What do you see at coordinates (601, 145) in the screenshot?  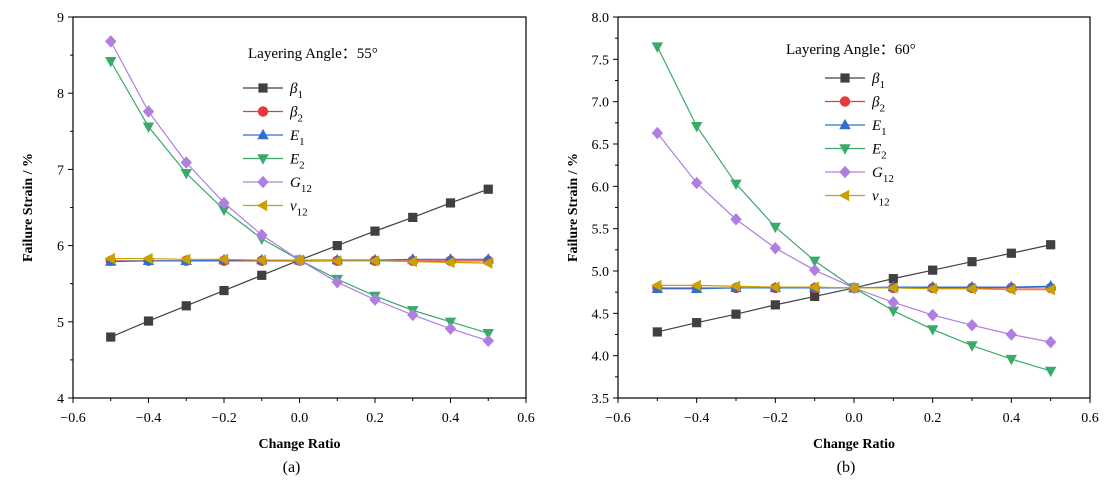 I see `y-tick-label: 6.5` at bounding box center [601, 145].